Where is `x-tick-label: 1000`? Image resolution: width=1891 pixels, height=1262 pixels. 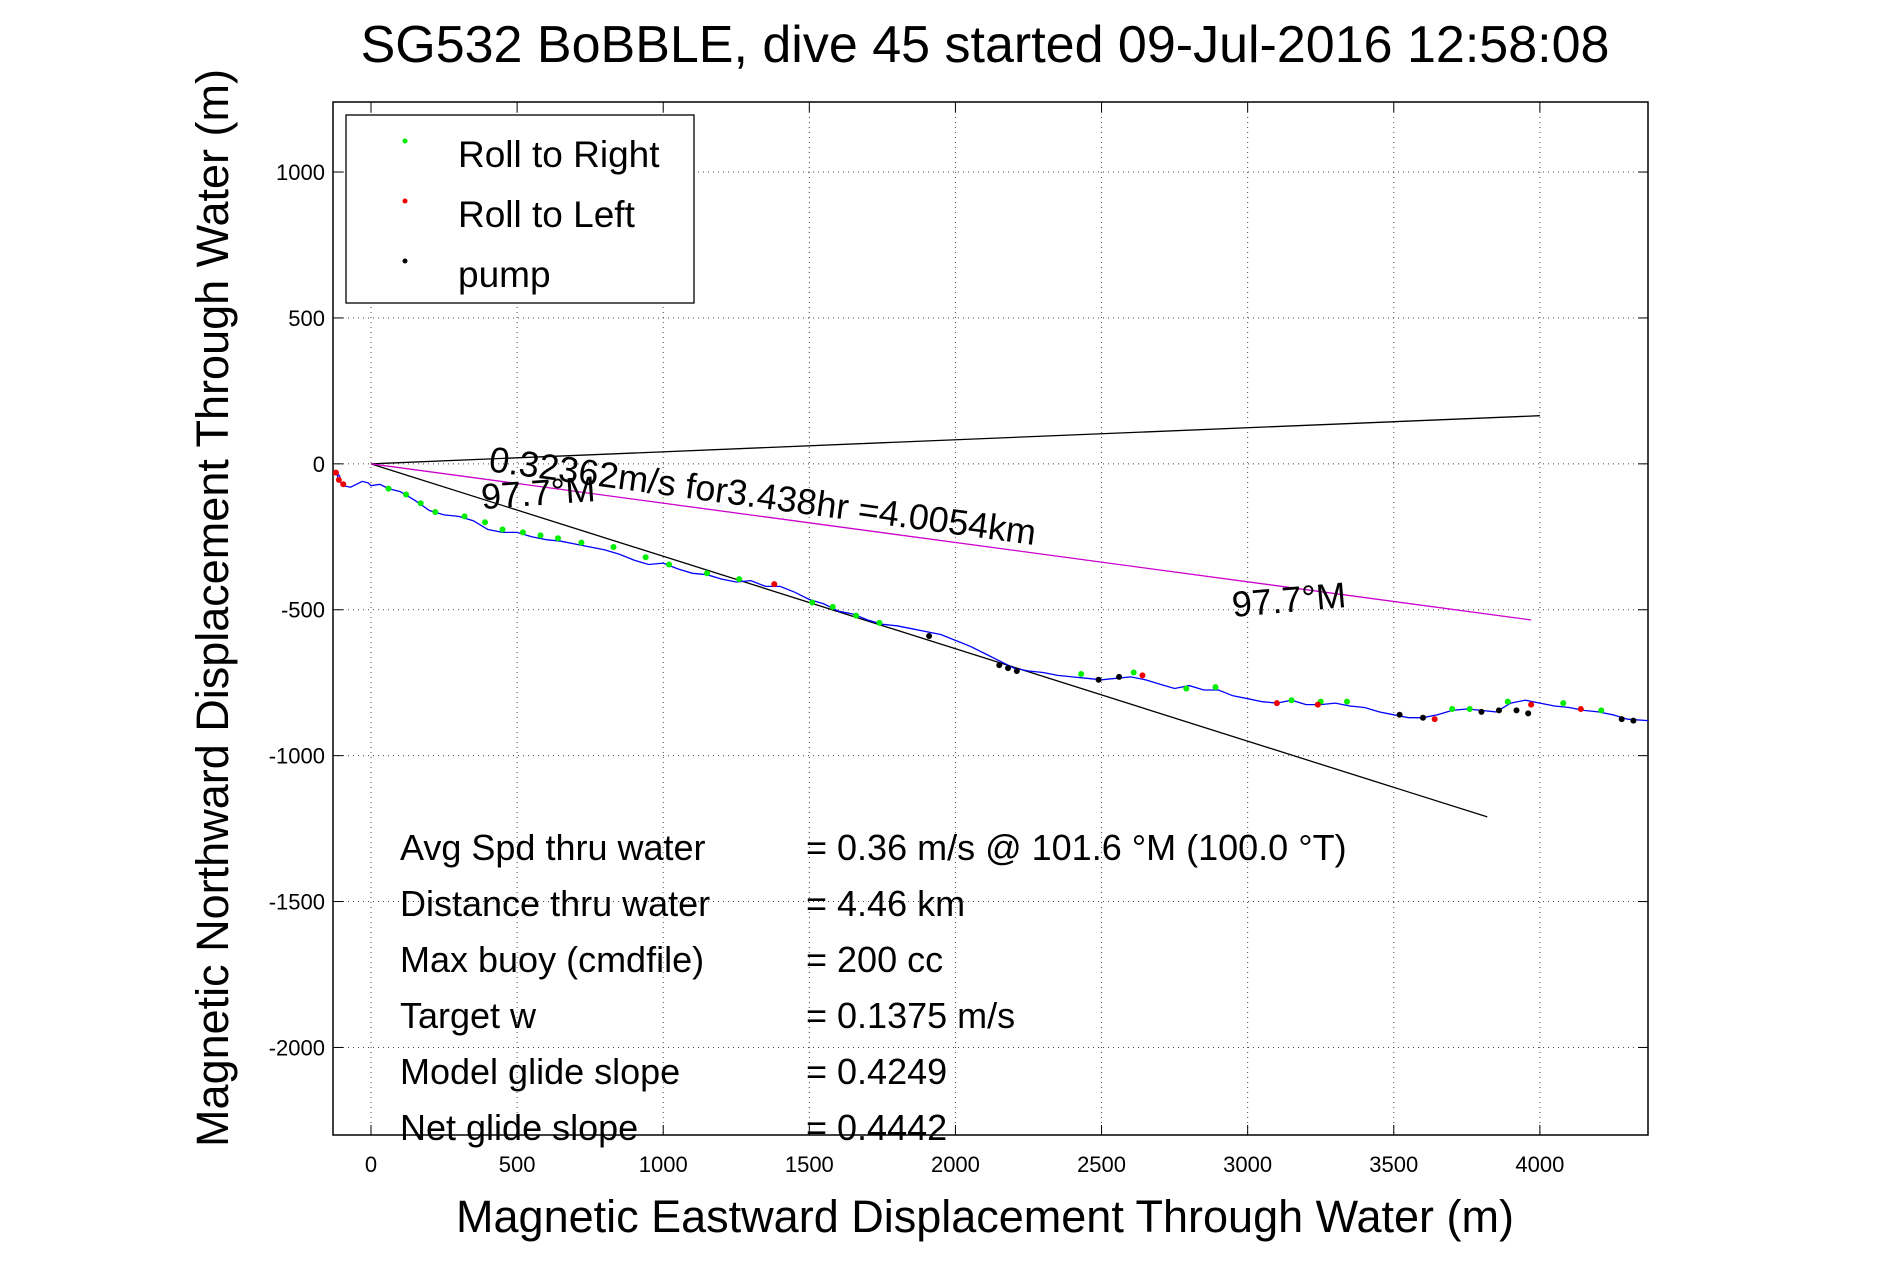 x-tick-label: 1000 is located at coordinates (663, 1164).